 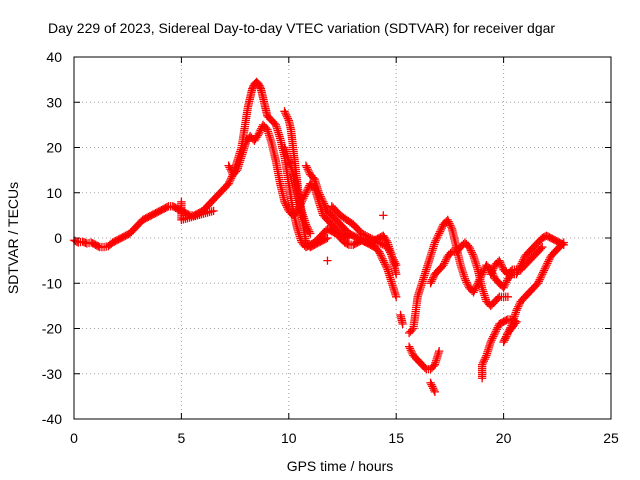 I want to click on y-tick-label: -40, so click(x=52, y=419).